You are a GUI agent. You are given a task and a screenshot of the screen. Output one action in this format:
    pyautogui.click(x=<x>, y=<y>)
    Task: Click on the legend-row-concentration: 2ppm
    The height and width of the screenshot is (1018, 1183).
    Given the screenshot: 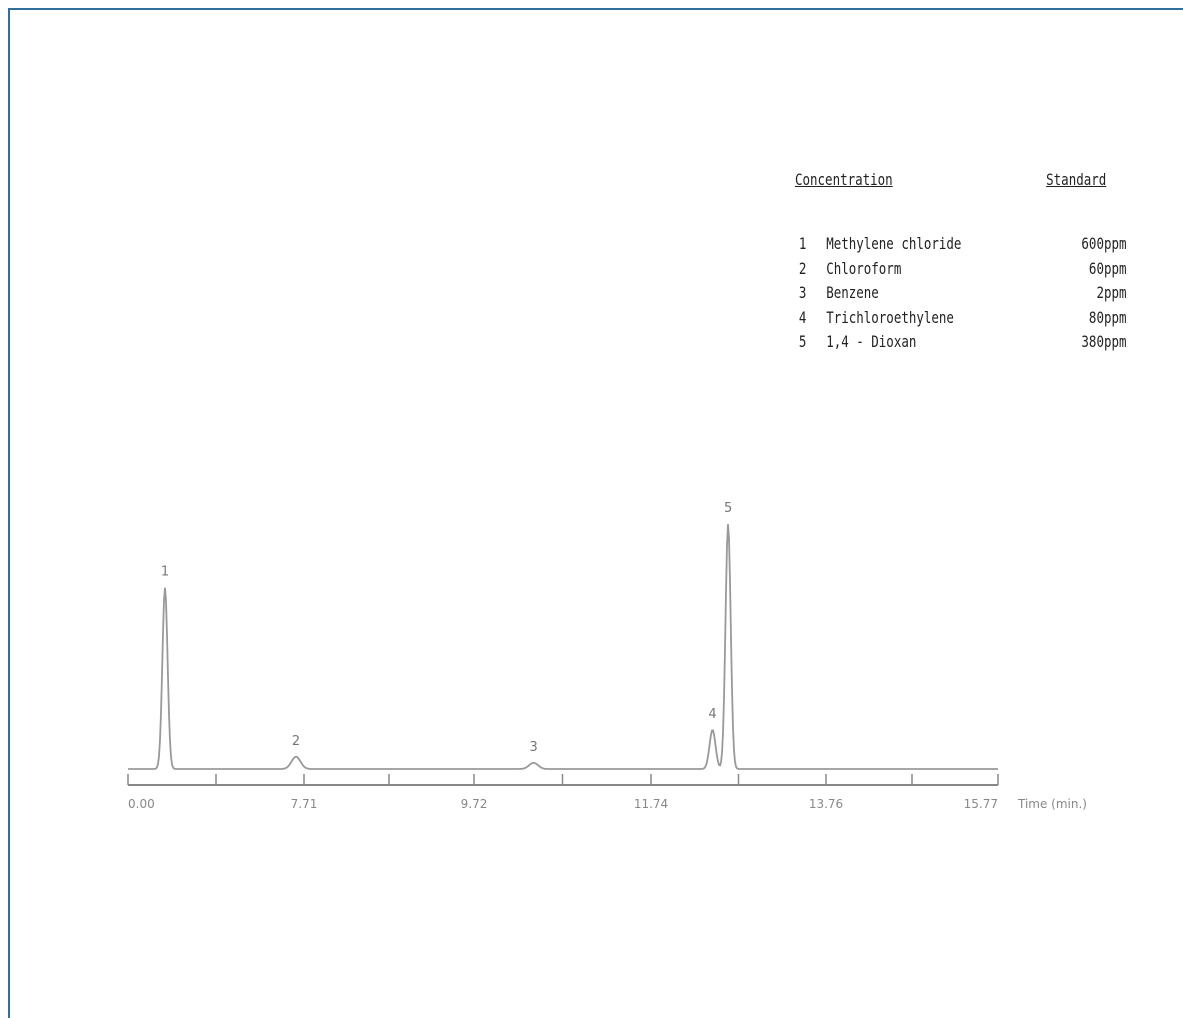 What is the action you would take?
    pyautogui.click(x=1111, y=292)
    